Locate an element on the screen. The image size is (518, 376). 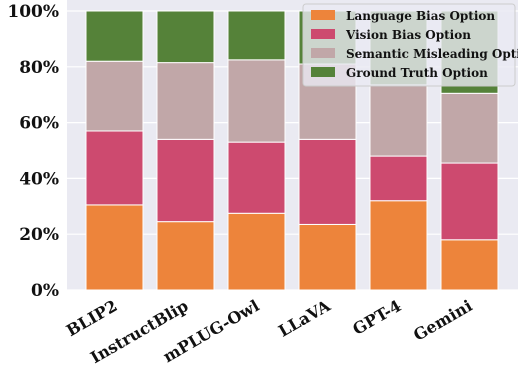
x-tick-label: BLIP2 is located at coordinates (91, 318).